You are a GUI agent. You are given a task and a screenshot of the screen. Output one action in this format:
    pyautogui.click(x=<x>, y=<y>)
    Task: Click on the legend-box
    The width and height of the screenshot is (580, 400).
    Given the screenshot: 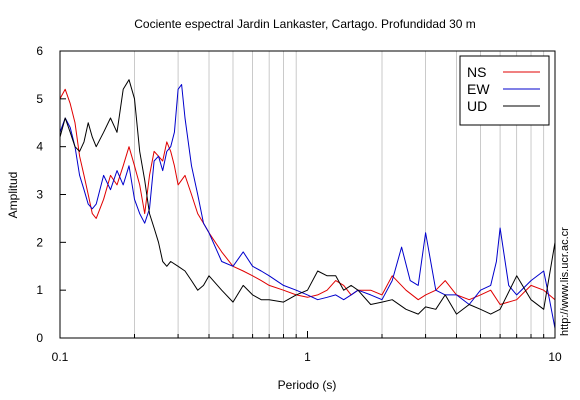 What is the action you would take?
    pyautogui.click(x=504, y=90)
    